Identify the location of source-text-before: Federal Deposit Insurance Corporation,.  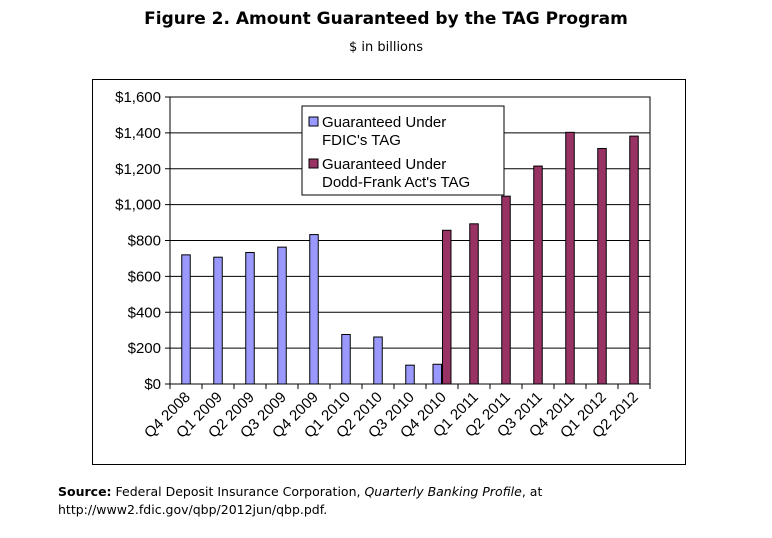
(238, 491).